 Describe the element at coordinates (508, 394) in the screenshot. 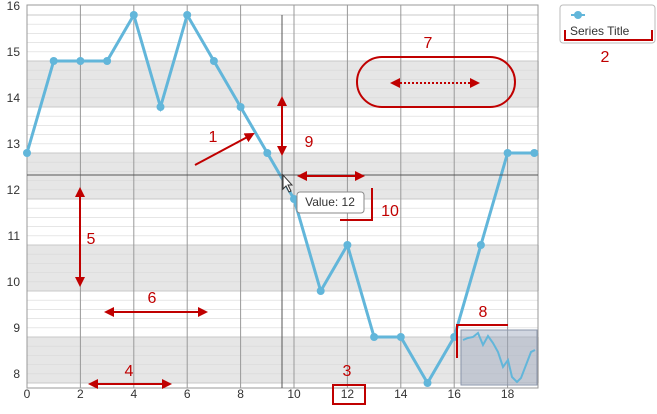

I see `x-tick-label: 18` at that location.